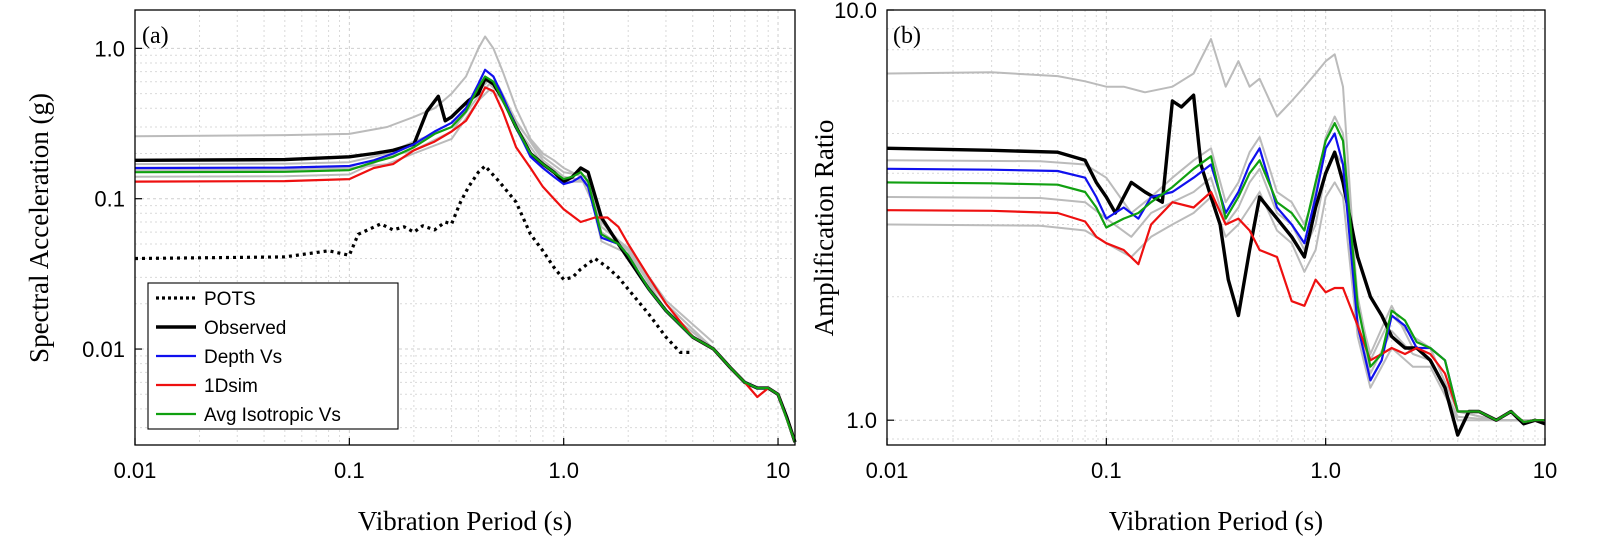 The width and height of the screenshot is (1600, 558). I want to click on panel-a-series-pots, so click(413, 259).